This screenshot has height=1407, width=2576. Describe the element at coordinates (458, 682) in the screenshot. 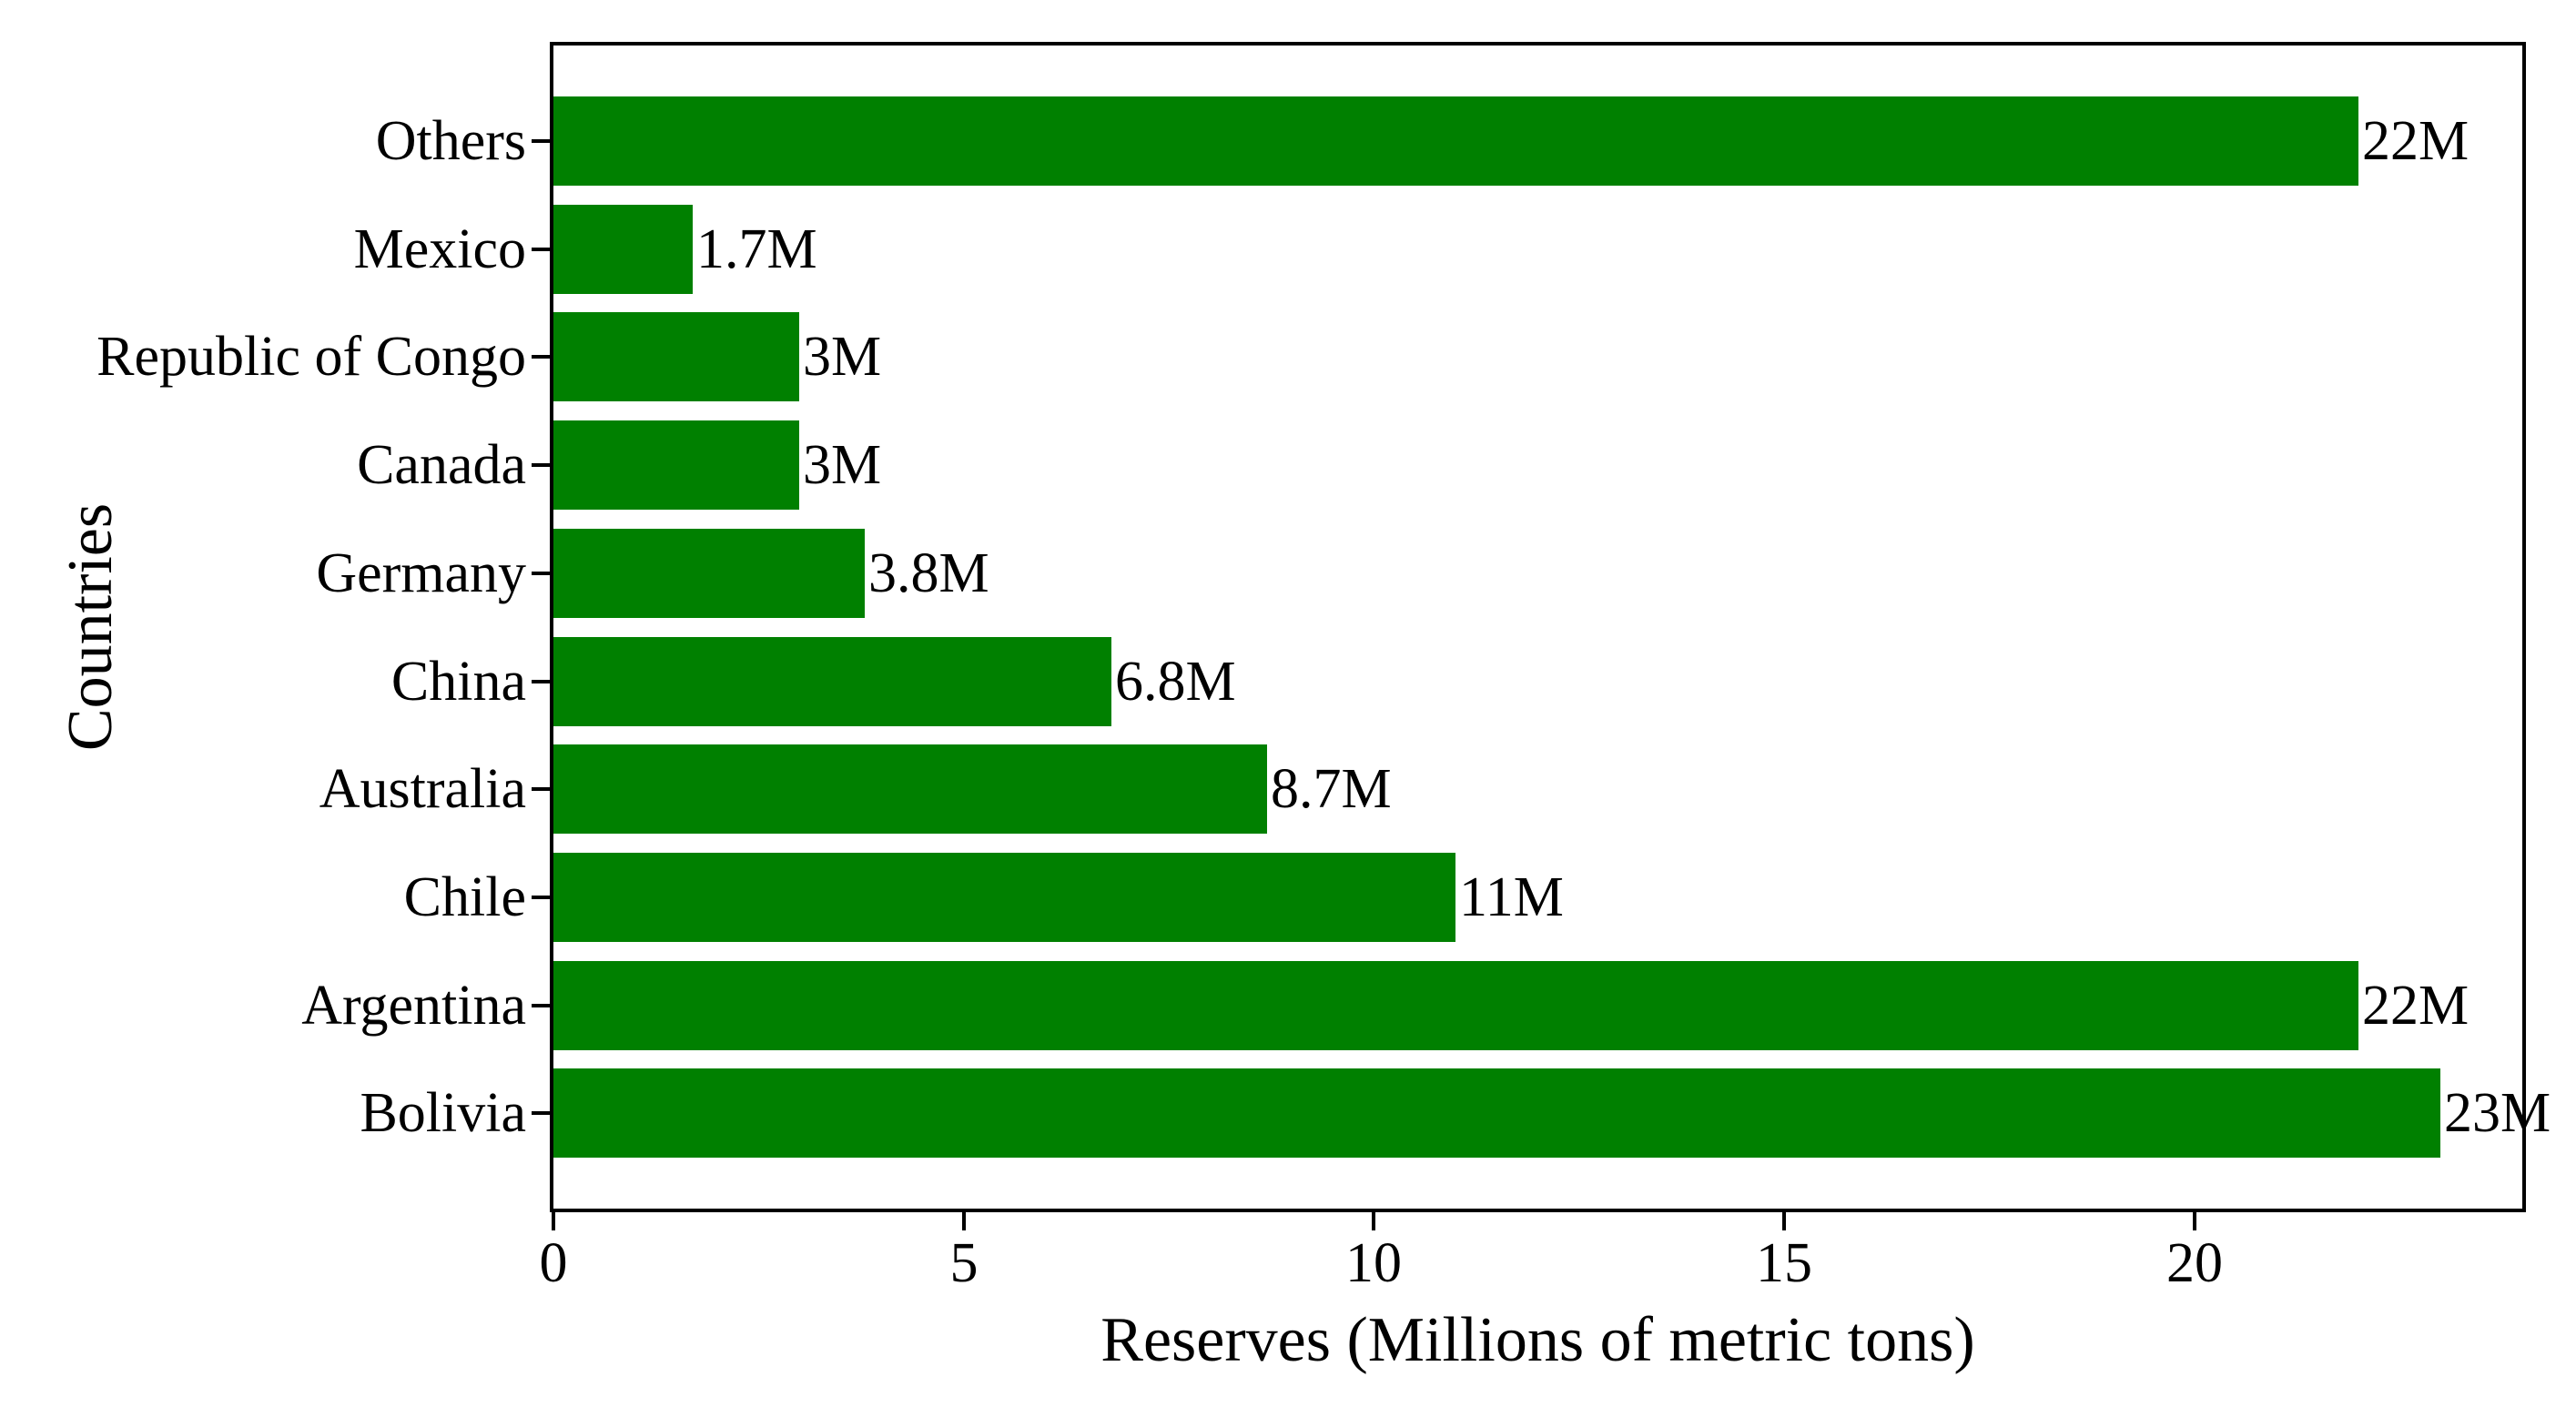

I see `y-tick-label: China` at that location.